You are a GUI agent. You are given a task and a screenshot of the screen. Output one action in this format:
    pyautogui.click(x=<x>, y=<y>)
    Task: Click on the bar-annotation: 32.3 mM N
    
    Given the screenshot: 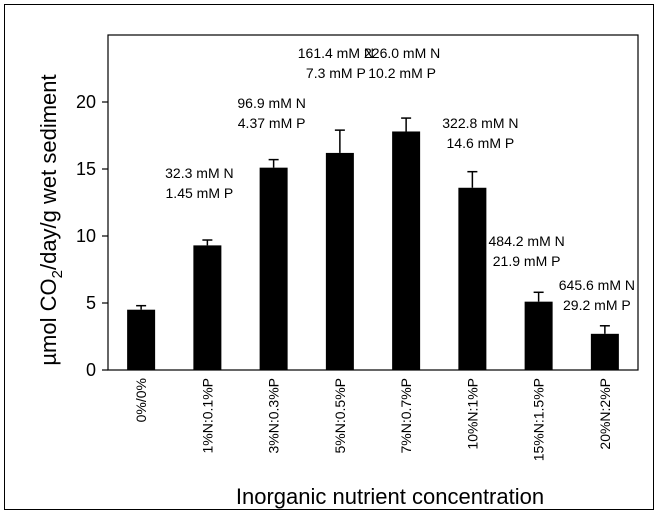 What is the action you would take?
    pyautogui.click(x=199, y=173)
    